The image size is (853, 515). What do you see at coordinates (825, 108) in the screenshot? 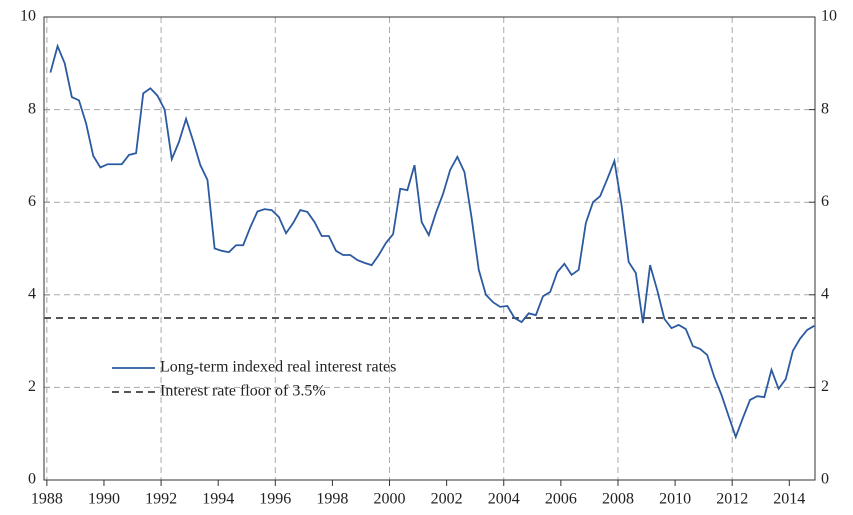
I see `y2-tick-label: 8` at bounding box center [825, 108].